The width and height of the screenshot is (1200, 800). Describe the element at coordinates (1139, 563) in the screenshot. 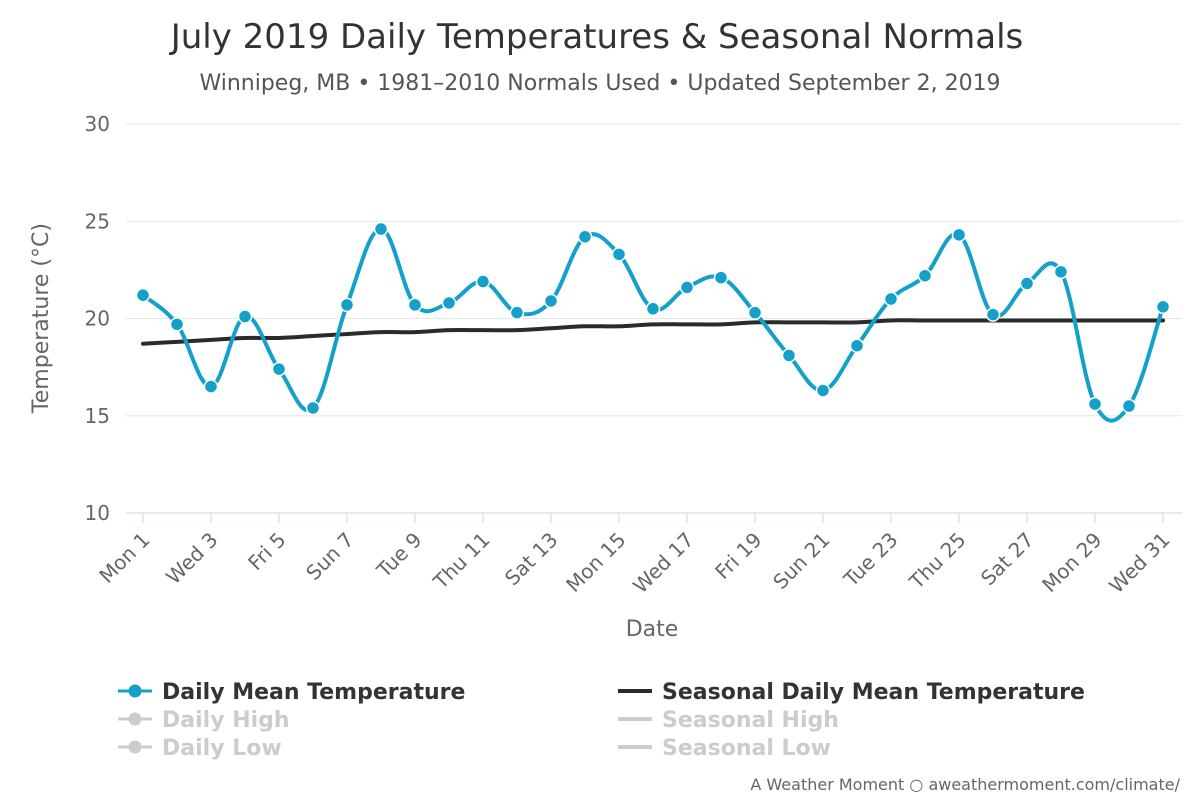

I see `x-tick-label: Wed 31` at that location.